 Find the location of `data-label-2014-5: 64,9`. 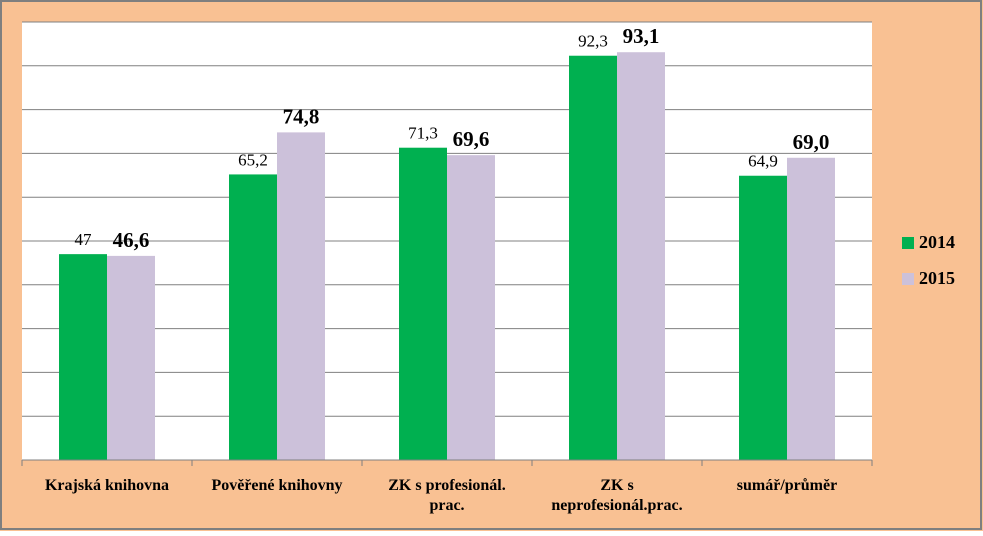

data-label-2014-5: 64,9 is located at coordinates (763, 161).